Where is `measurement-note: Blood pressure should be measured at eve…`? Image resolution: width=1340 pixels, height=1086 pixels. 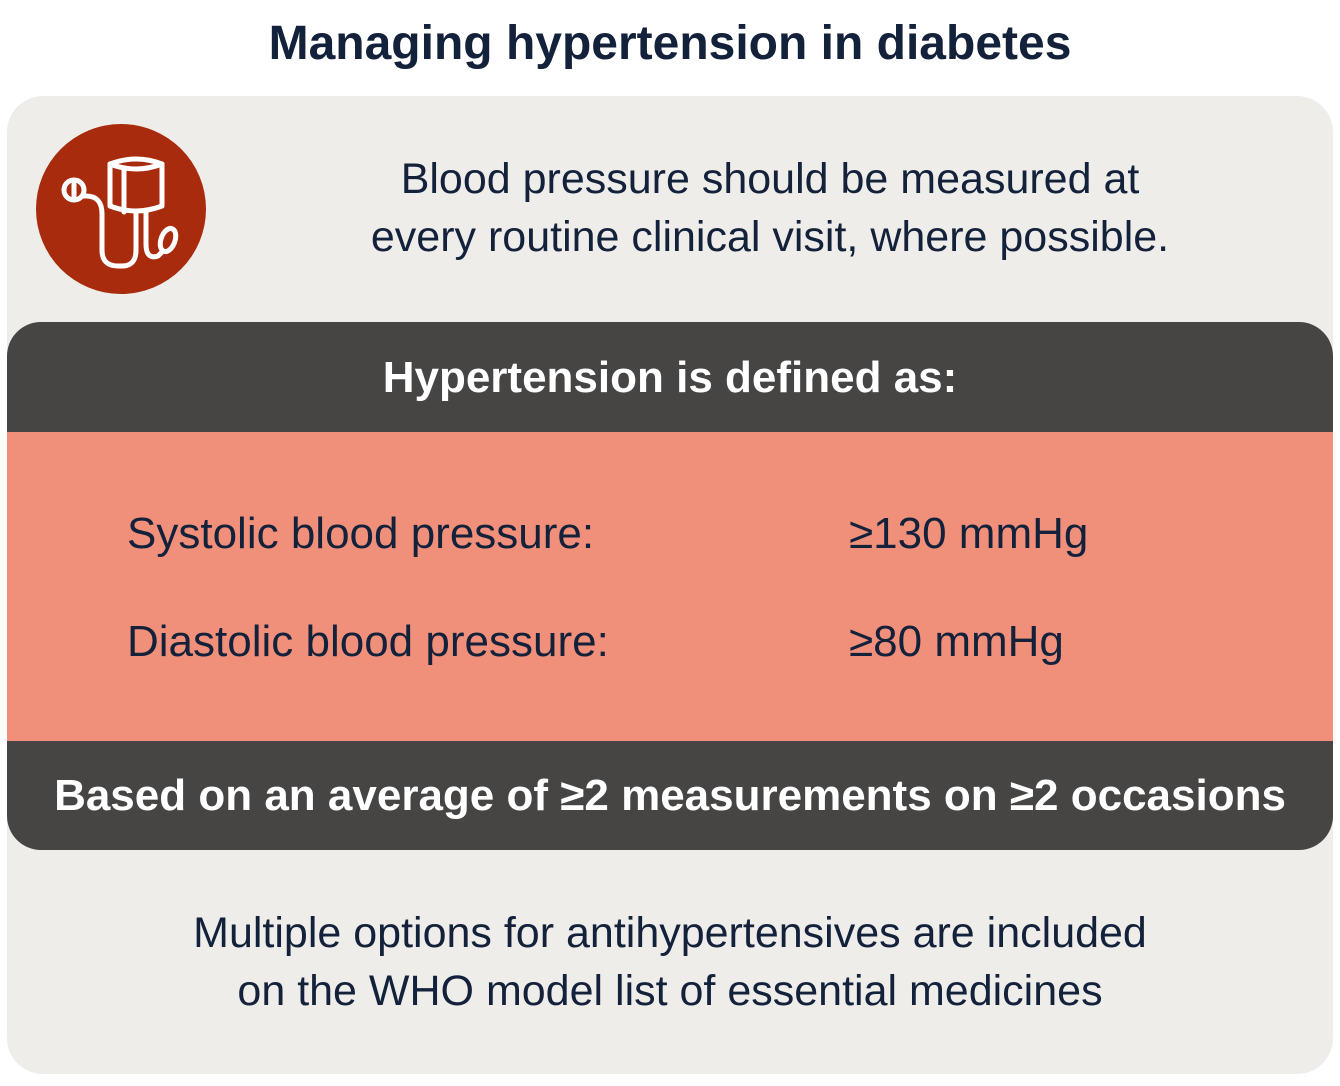
measurement-note: Blood pressure should be measured at eve… is located at coordinates (770, 208).